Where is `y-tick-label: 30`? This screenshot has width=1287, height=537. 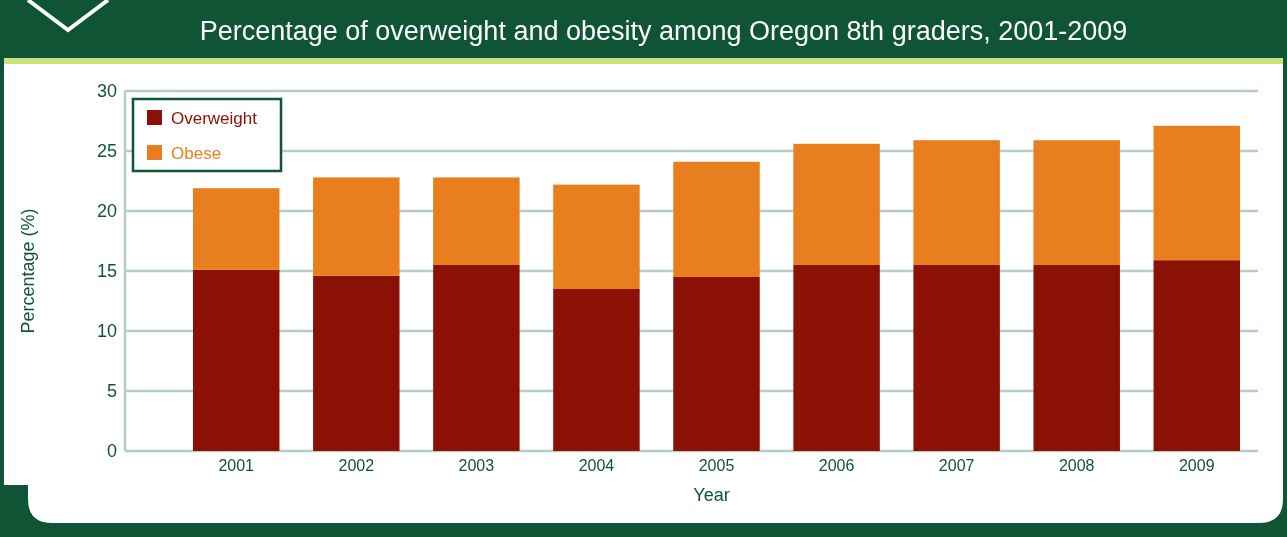 y-tick-label: 30 is located at coordinates (106, 91).